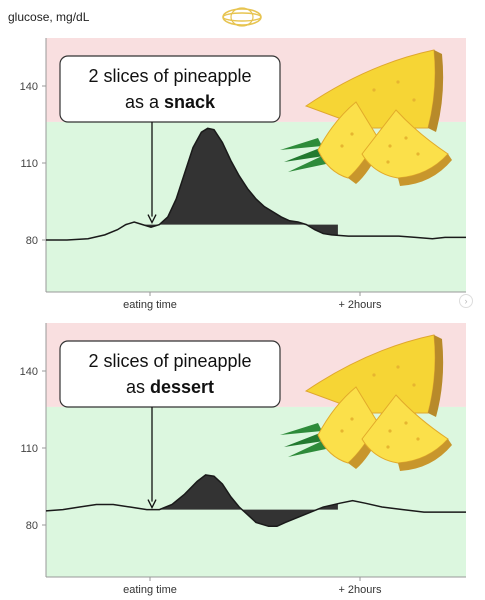 The image size is (485, 600). I want to click on orbit-logo-icon, so click(242, 17).